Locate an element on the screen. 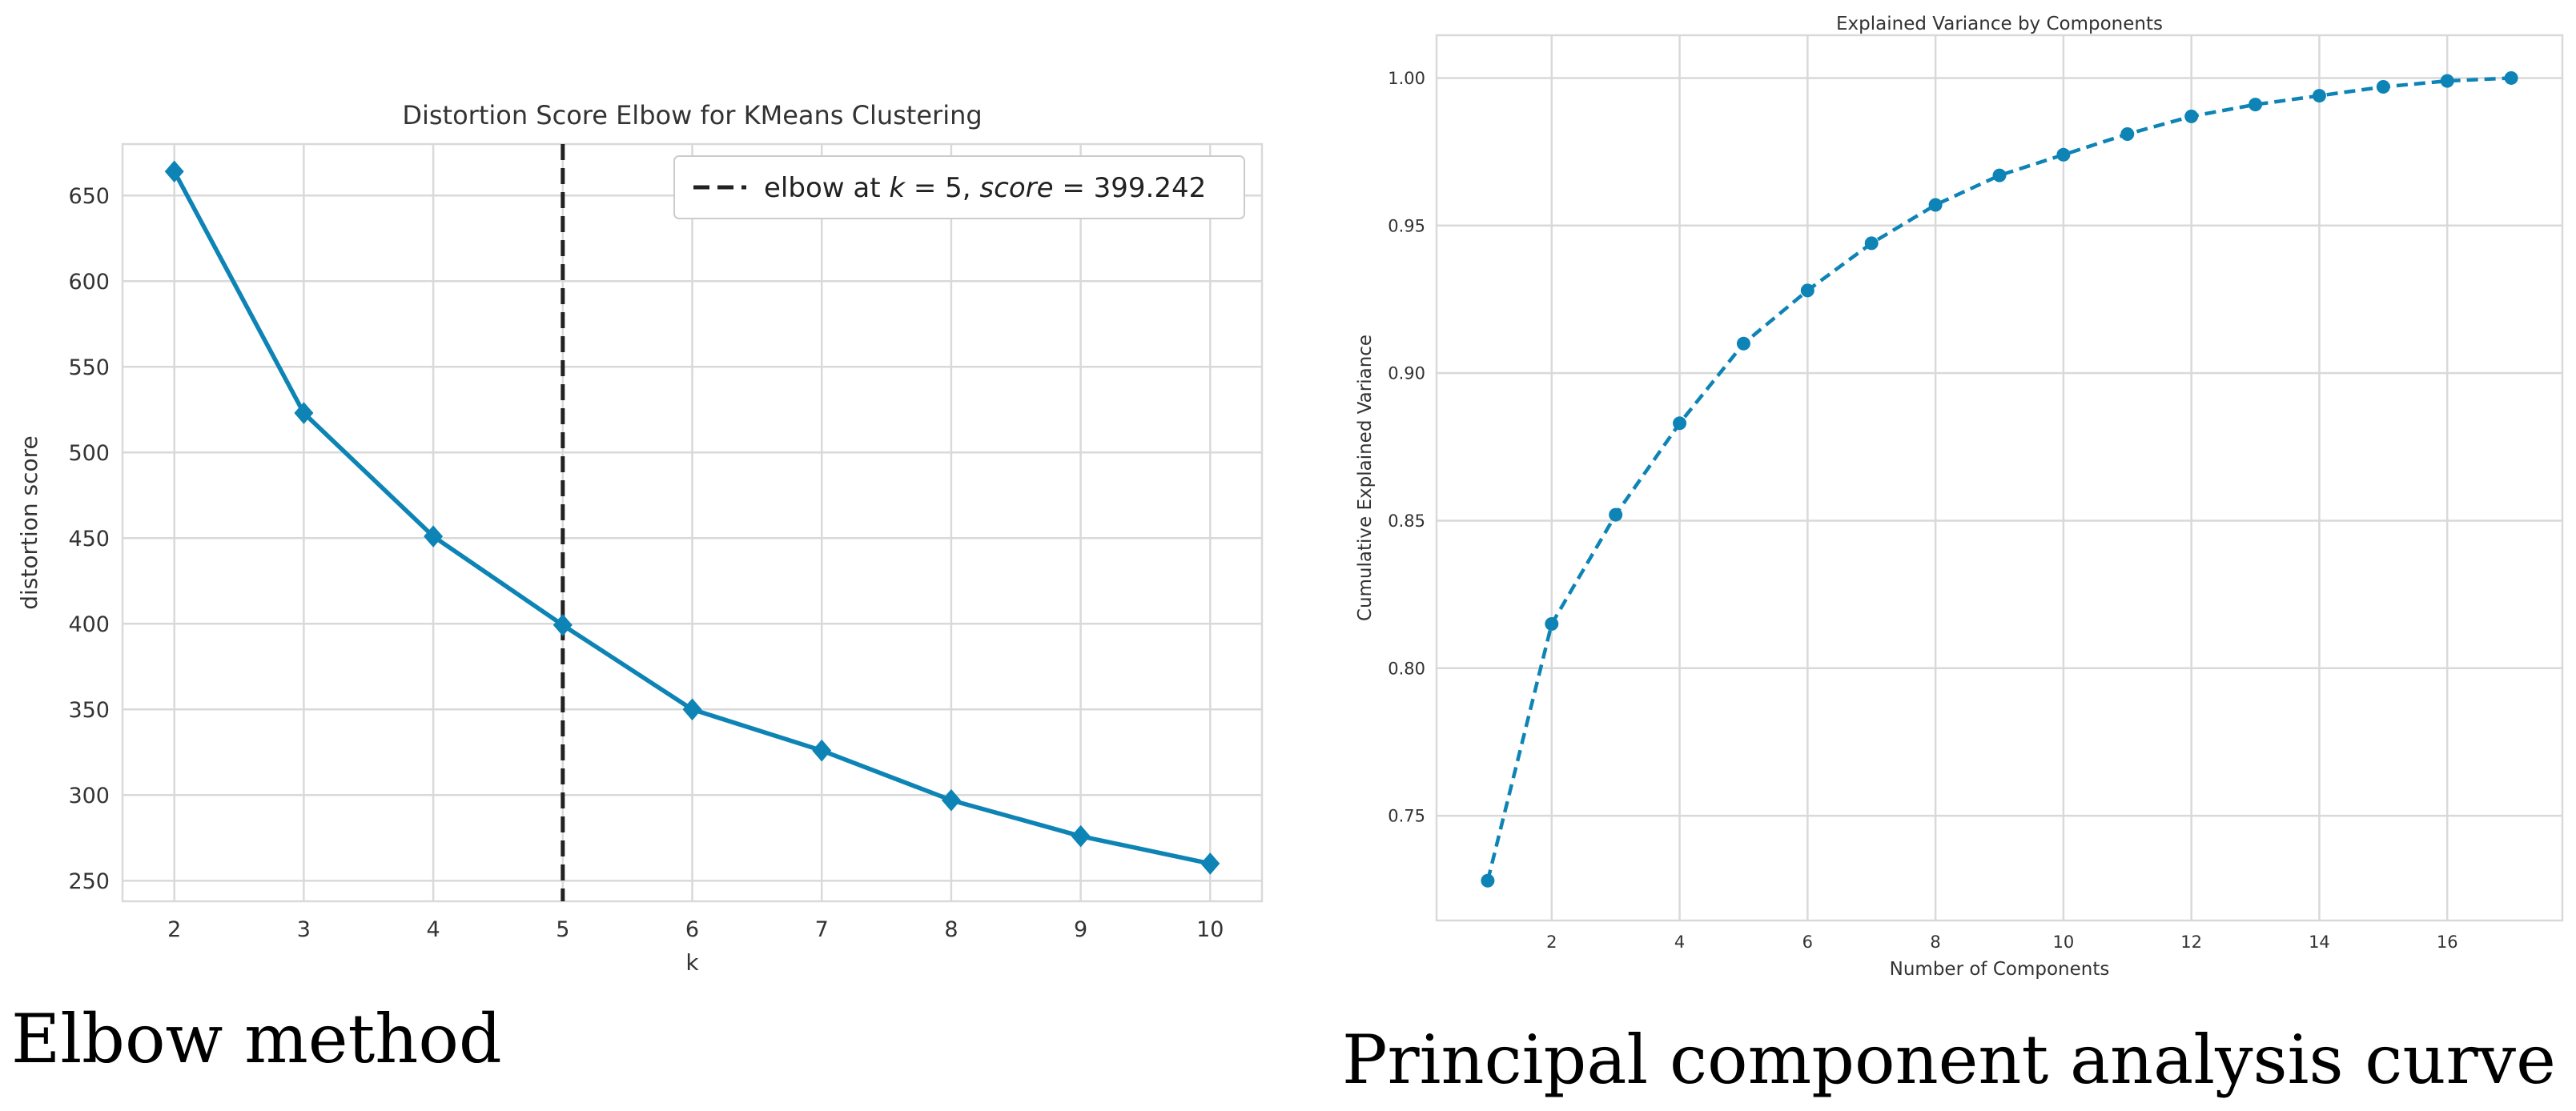  y-tick-label: 400 is located at coordinates (89, 625).